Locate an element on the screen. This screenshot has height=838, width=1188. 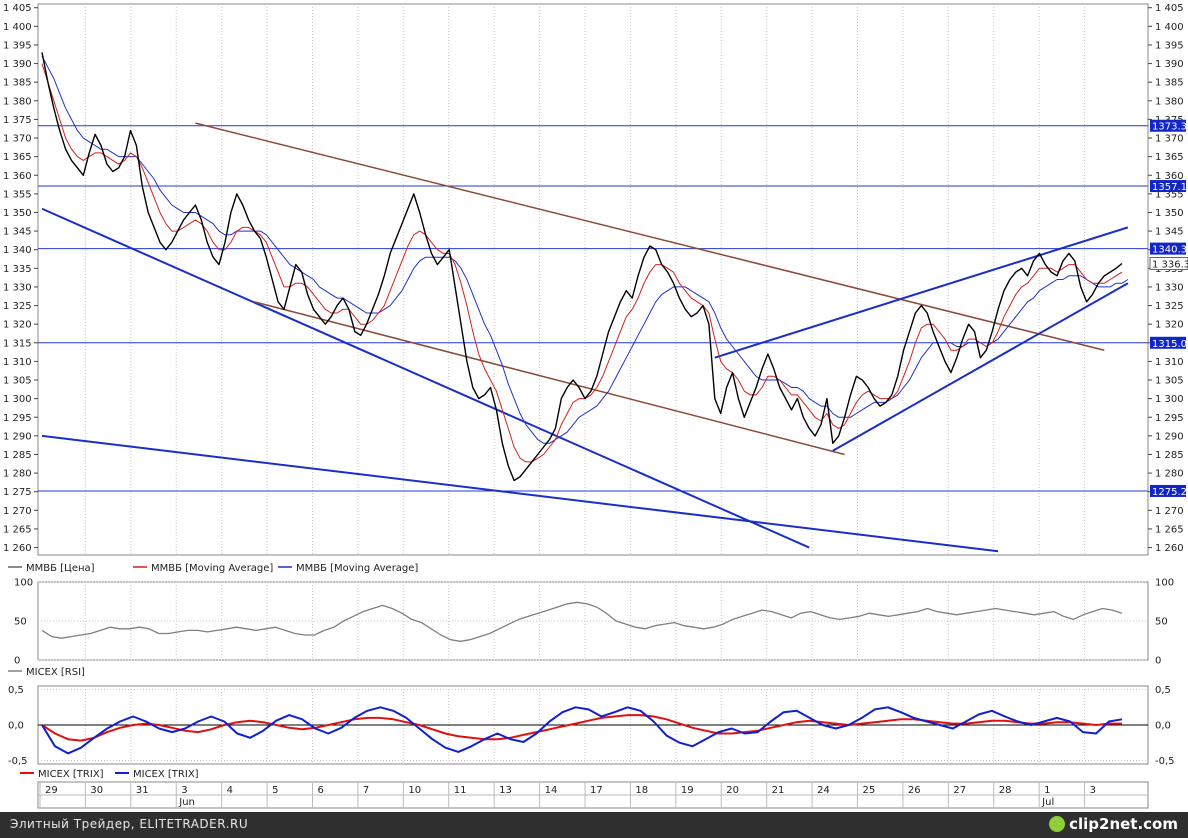
date-label: 30 is located at coordinates (96, 790).